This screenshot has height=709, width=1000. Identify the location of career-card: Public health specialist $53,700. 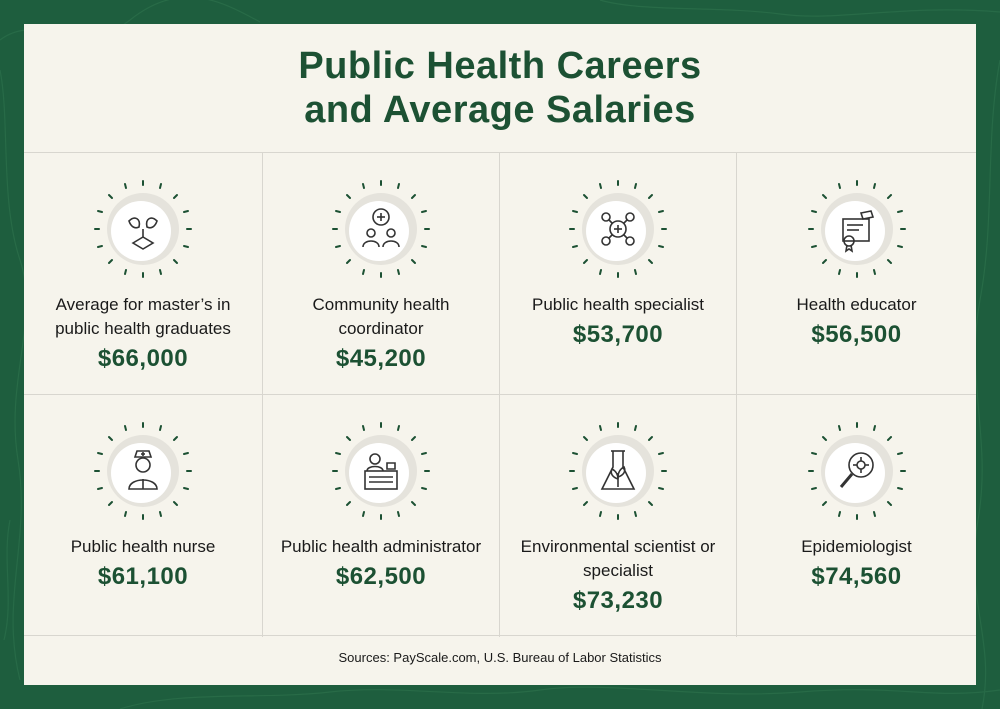
(618, 274).